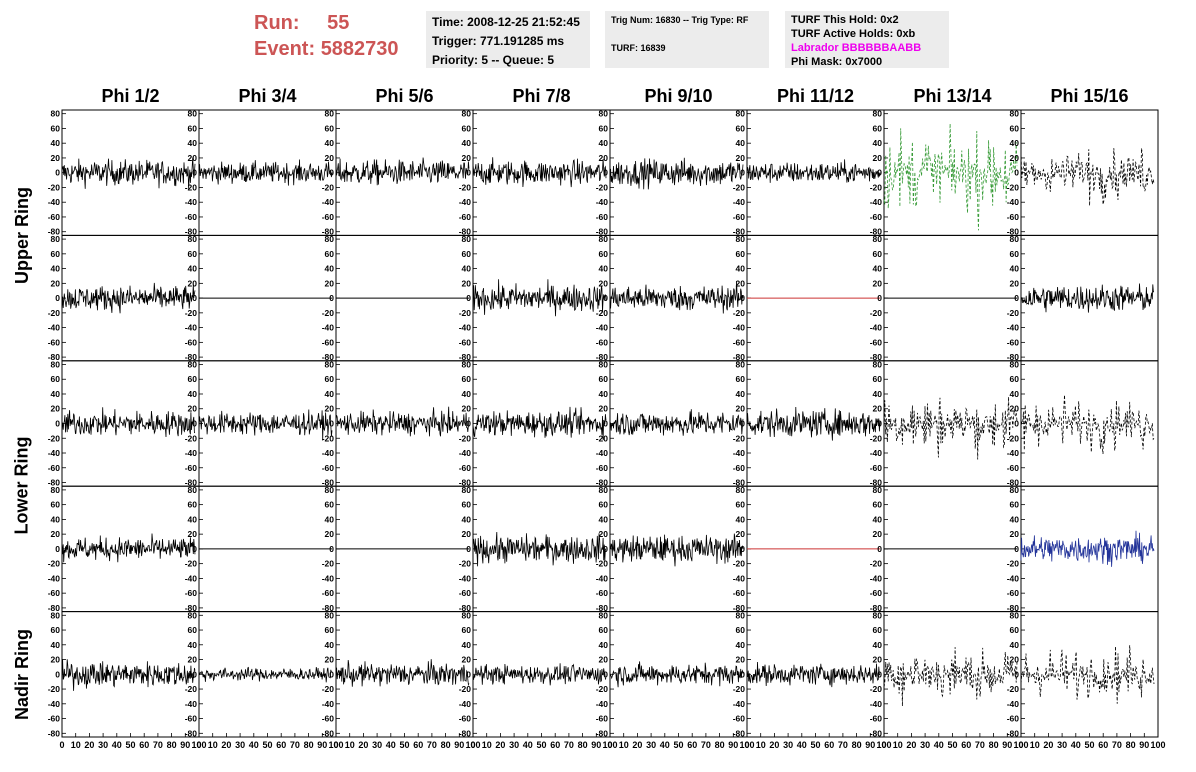 This screenshot has width=1196, height=772. Describe the element at coordinates (506, 22) in the screenshot. I see `time-text: Time: 2008-12-25 21:52:45` at that location.